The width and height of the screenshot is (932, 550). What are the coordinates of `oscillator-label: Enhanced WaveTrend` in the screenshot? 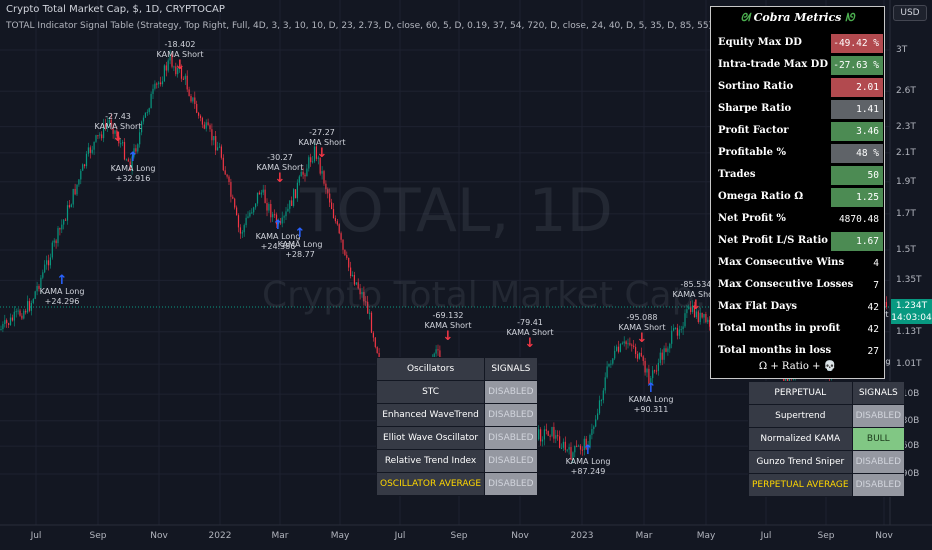 It's located at (431, 415).